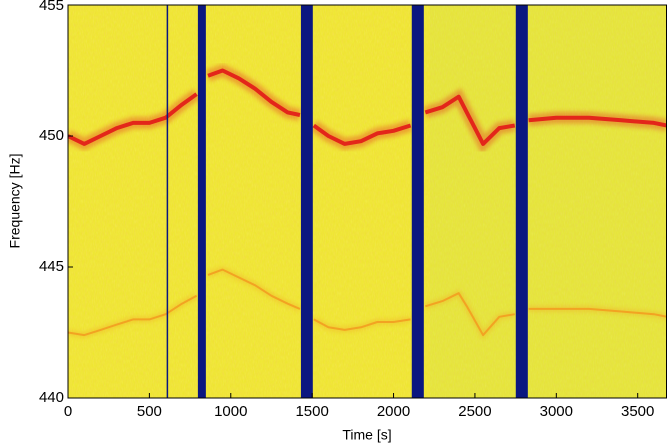 Image resolution: width=667 pixels, height=447 pixels. I want to click on y-tick-label: 440, so click(51, 397).